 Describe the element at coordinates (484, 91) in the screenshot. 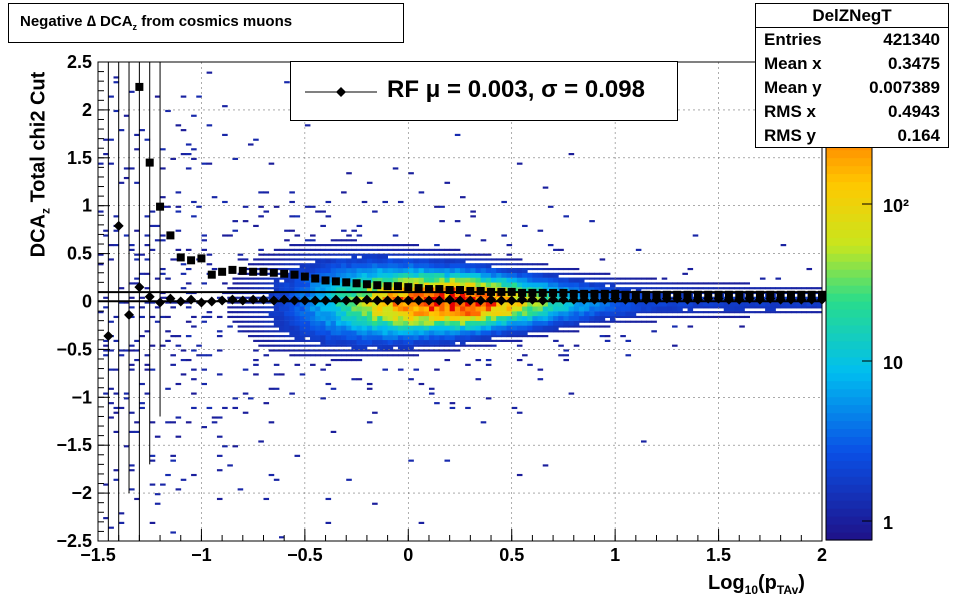

I see `legend: RF μ = 0.003, σ = 0.098` at that location.